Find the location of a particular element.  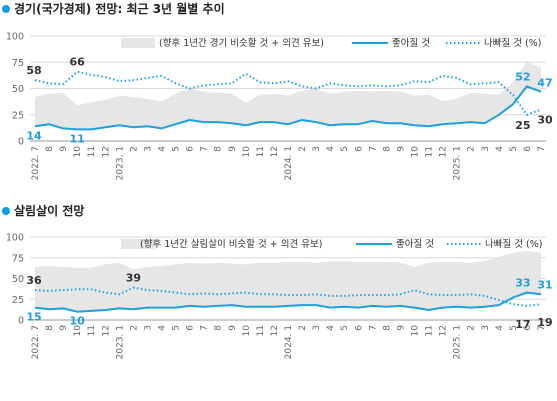

data-label-bad: 39 is located at coordinates (133, 278).